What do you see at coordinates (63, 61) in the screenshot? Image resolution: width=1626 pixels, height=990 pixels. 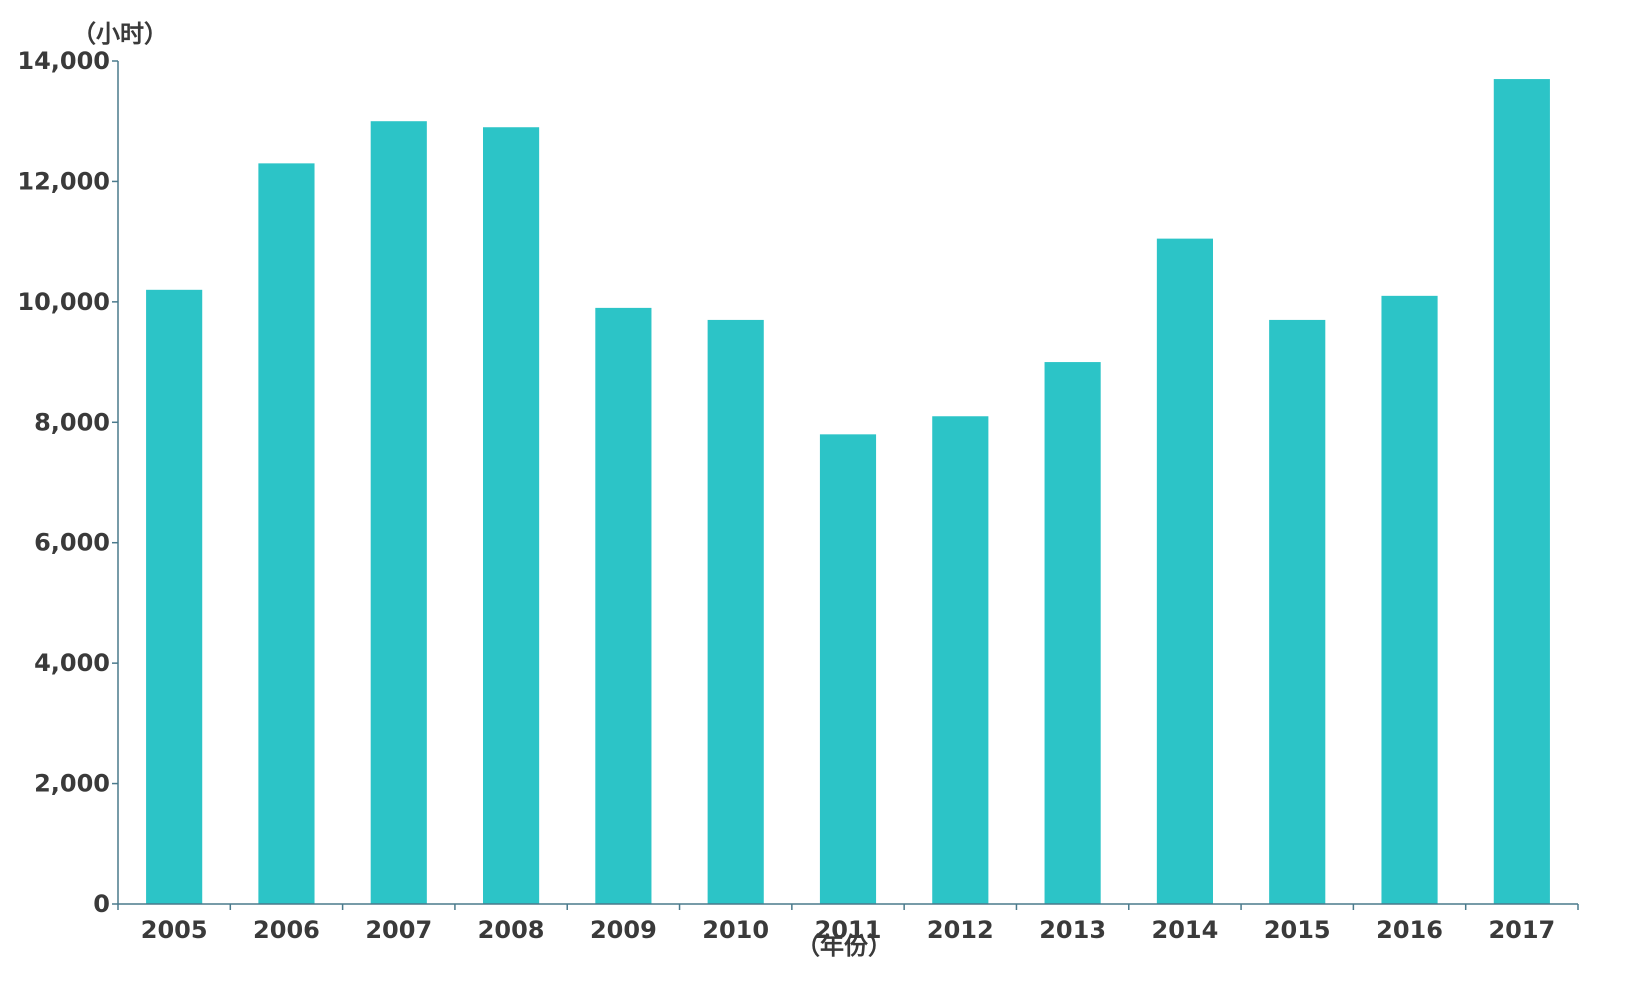 I see `y-tick-label: 14,000` at bounding box center [63, 61].